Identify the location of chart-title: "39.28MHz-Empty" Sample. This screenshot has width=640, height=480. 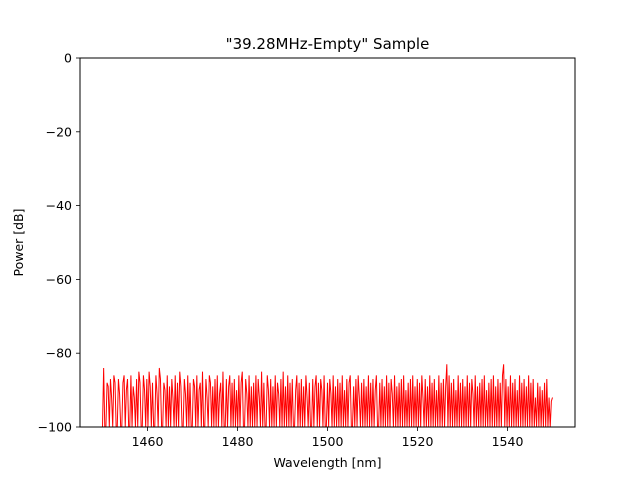
(328, 44).